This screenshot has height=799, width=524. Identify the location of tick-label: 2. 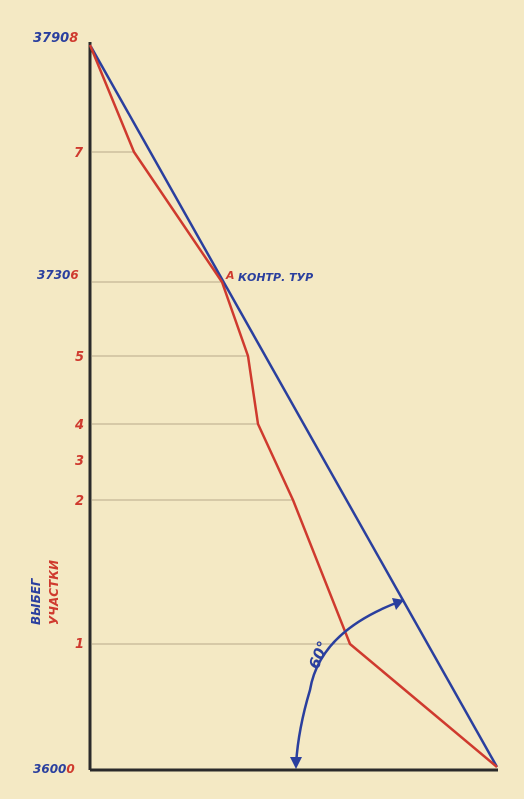
(79, 501).